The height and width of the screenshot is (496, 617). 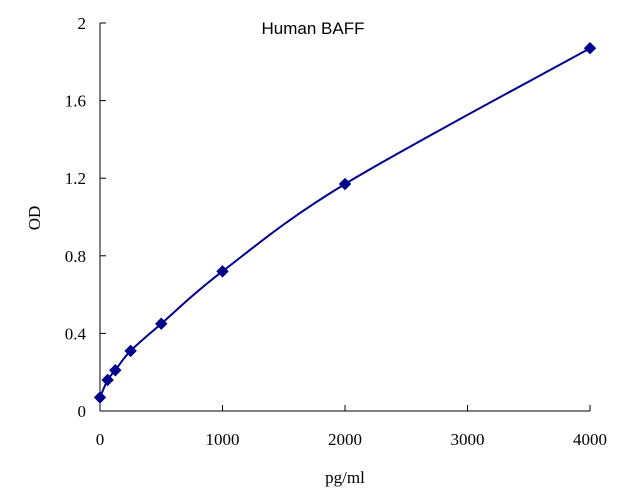 What do you see at coordinates (313, 28) in the screenshot?
I see `chart-title: Human BAFF` at bounding box center [313, 28].